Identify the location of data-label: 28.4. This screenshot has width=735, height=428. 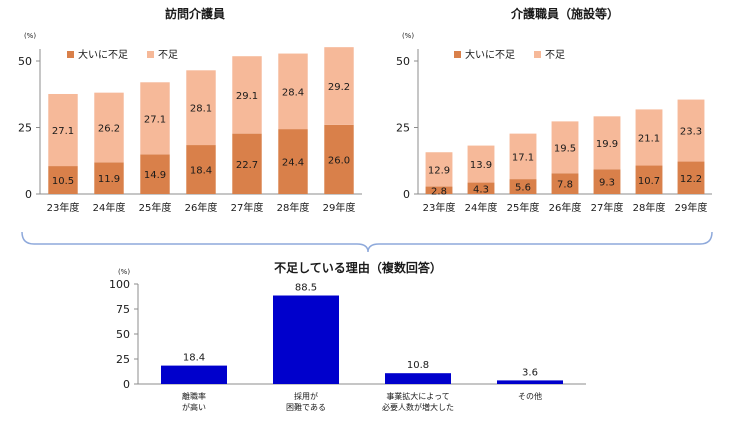
(293, 92).